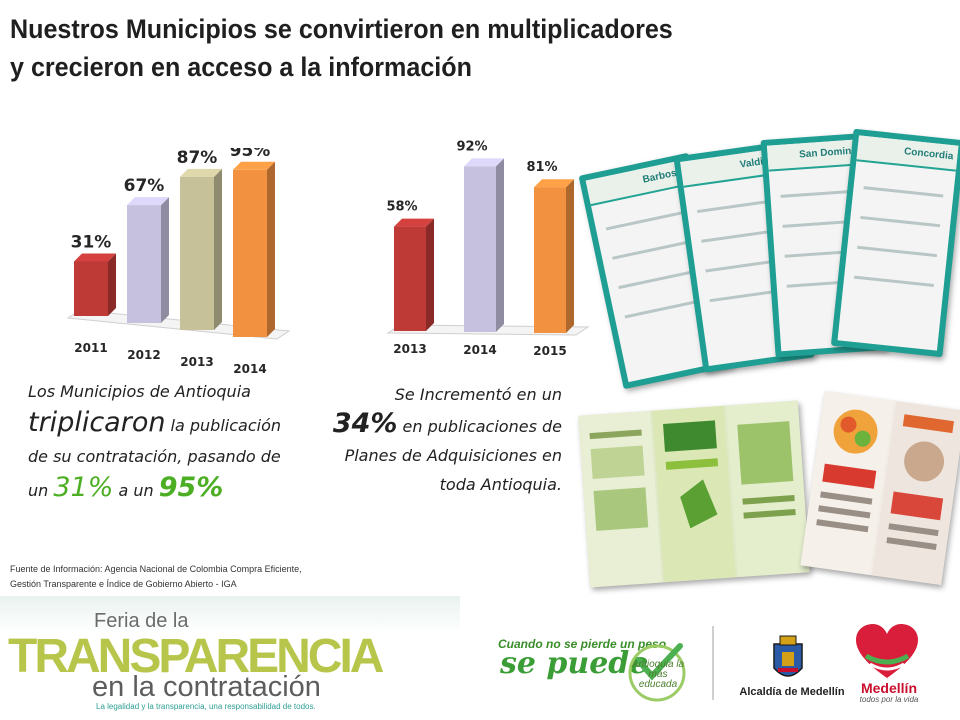 Image resolution: width=960 pixels, height=720 pixels. Describe the element at coordinates (788, 656) in the screenshot. I see `medellin-coat-of-arms-icon` at that location.